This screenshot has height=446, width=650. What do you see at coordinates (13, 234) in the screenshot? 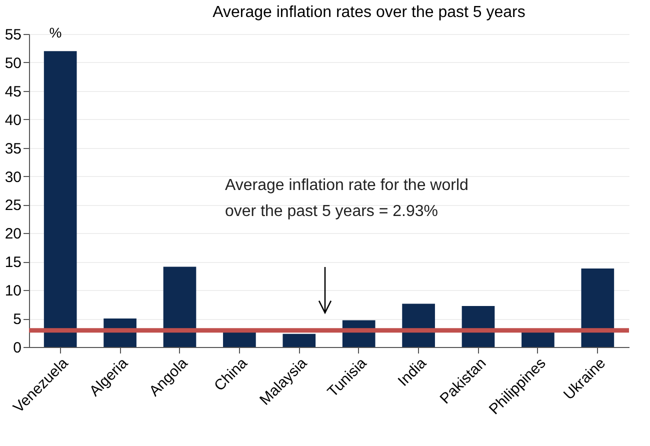
I see `y-tick-label: 20` at bounding box center [13, 234].